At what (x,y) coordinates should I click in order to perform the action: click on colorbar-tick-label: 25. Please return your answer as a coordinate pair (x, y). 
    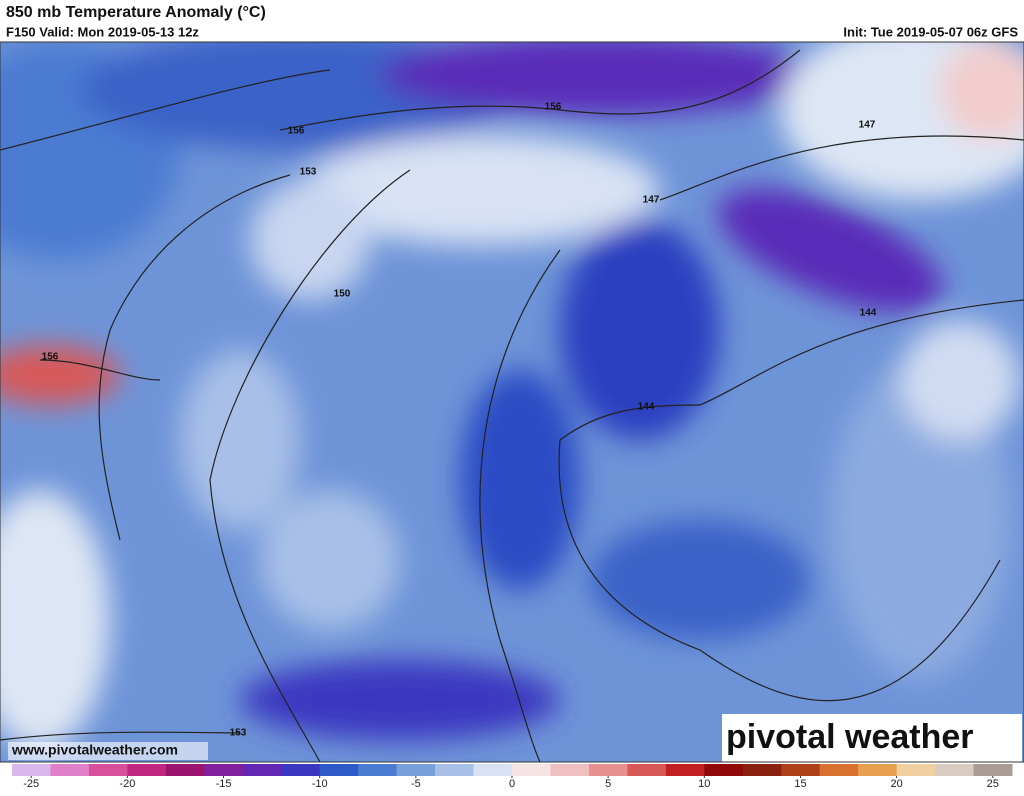
    Looking at the image, I should click on (993, 784).